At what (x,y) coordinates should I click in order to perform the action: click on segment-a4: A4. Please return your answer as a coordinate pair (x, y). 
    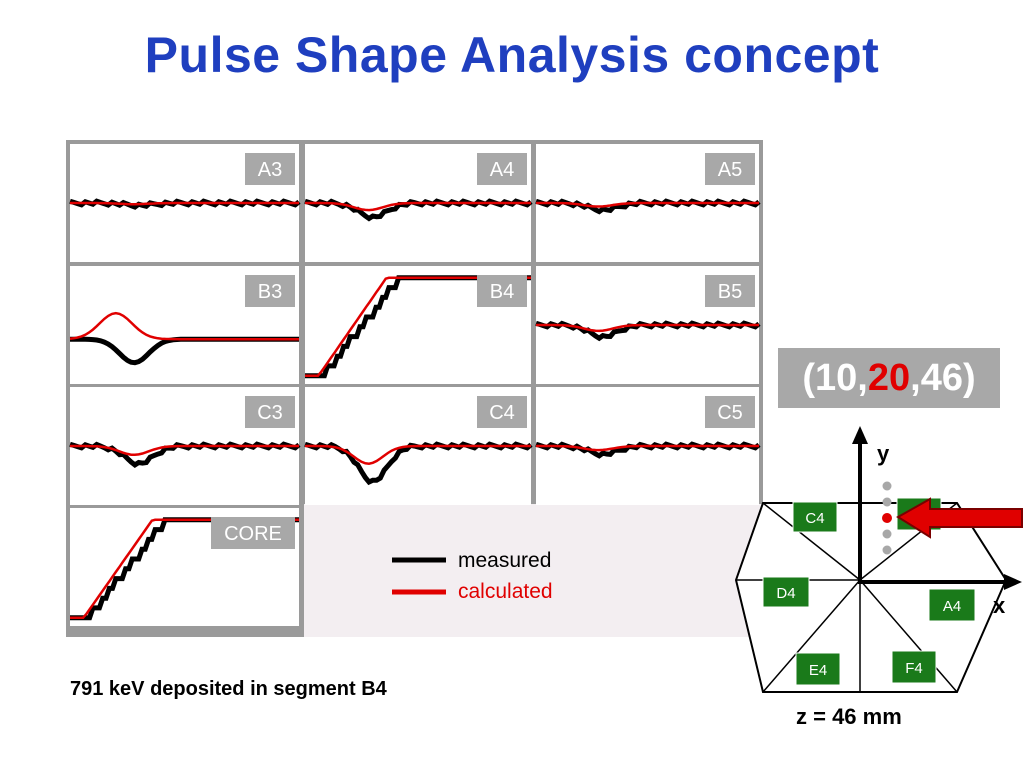
    Looking at the image, I should click on (952, 605).